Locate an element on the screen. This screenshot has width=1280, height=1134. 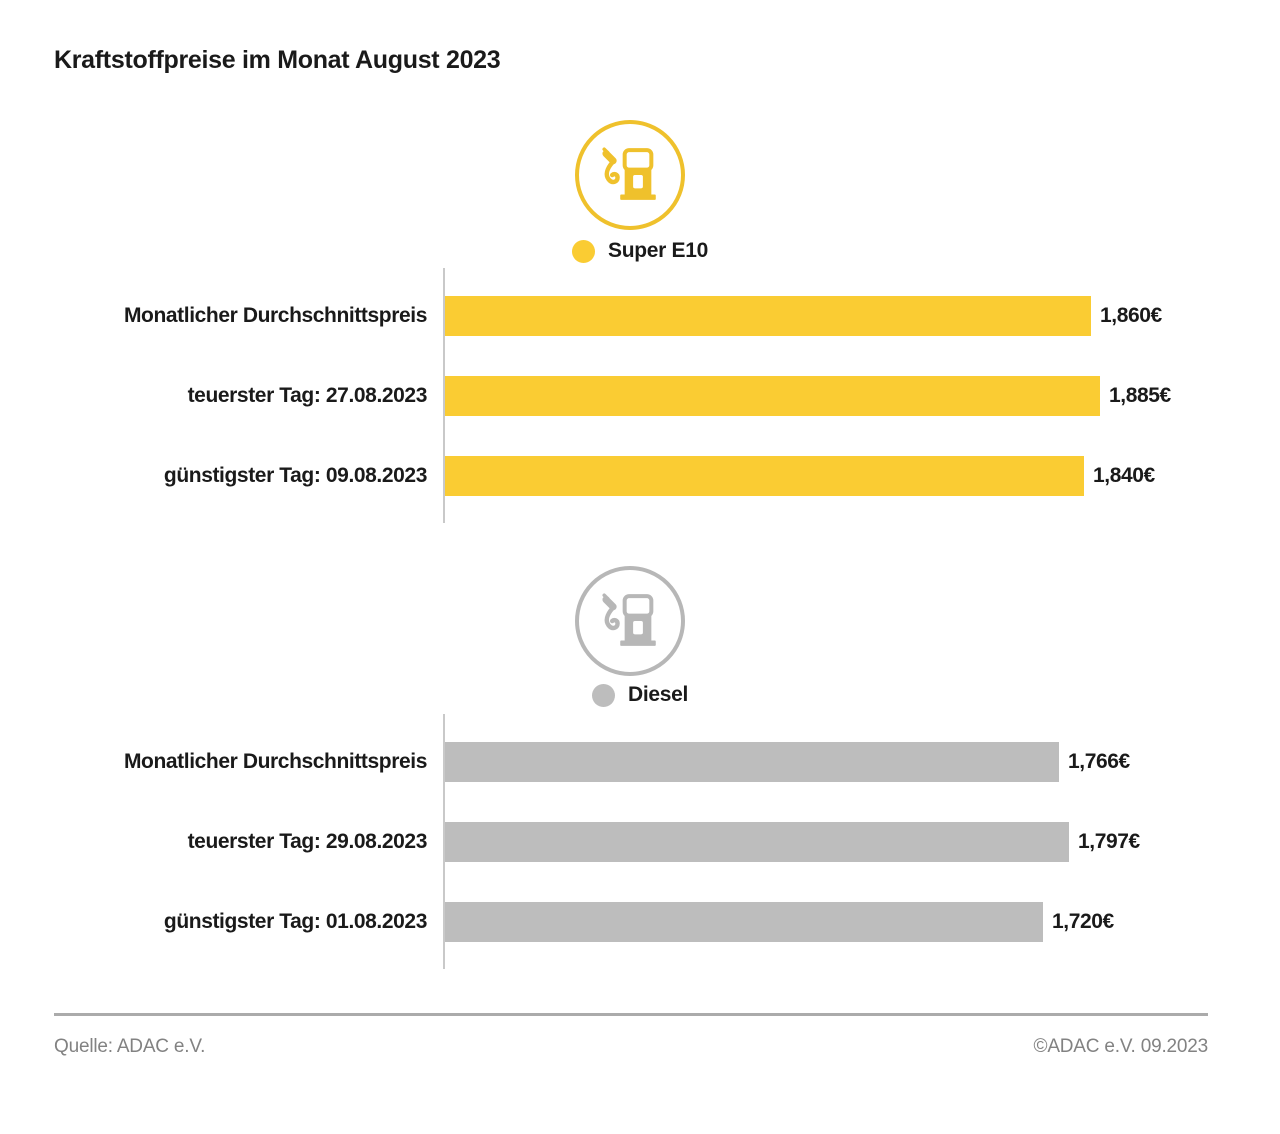
footer-copyright: ©ADAC e.V. 09.2023 is located at coordinates (1121, 1046).